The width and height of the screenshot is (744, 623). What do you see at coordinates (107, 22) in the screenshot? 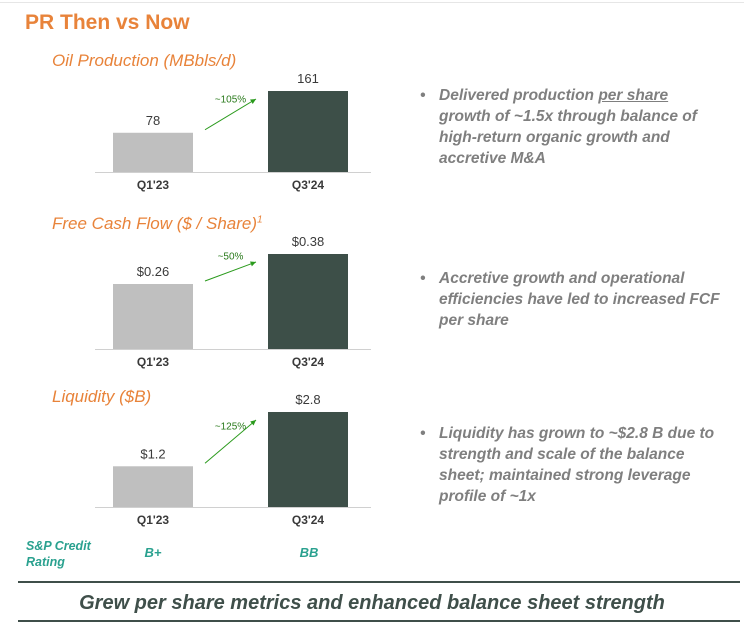
I see `page-title: PR Then vs Now` at bounding box center [107, 22].